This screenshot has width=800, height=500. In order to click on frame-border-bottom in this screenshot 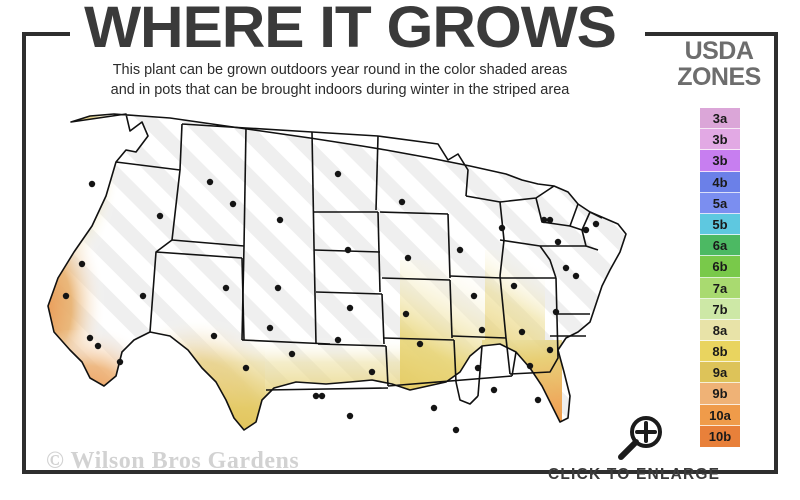, I will do `click(400, 472)`.